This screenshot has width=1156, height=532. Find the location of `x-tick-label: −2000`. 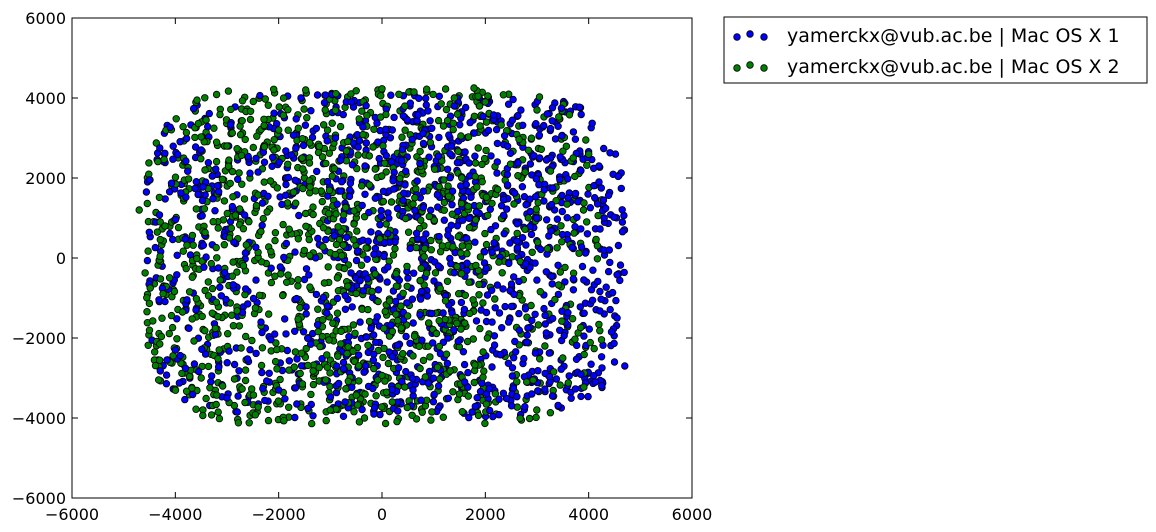

x-tick-label: −2000 is located at coordinates (279, 514).